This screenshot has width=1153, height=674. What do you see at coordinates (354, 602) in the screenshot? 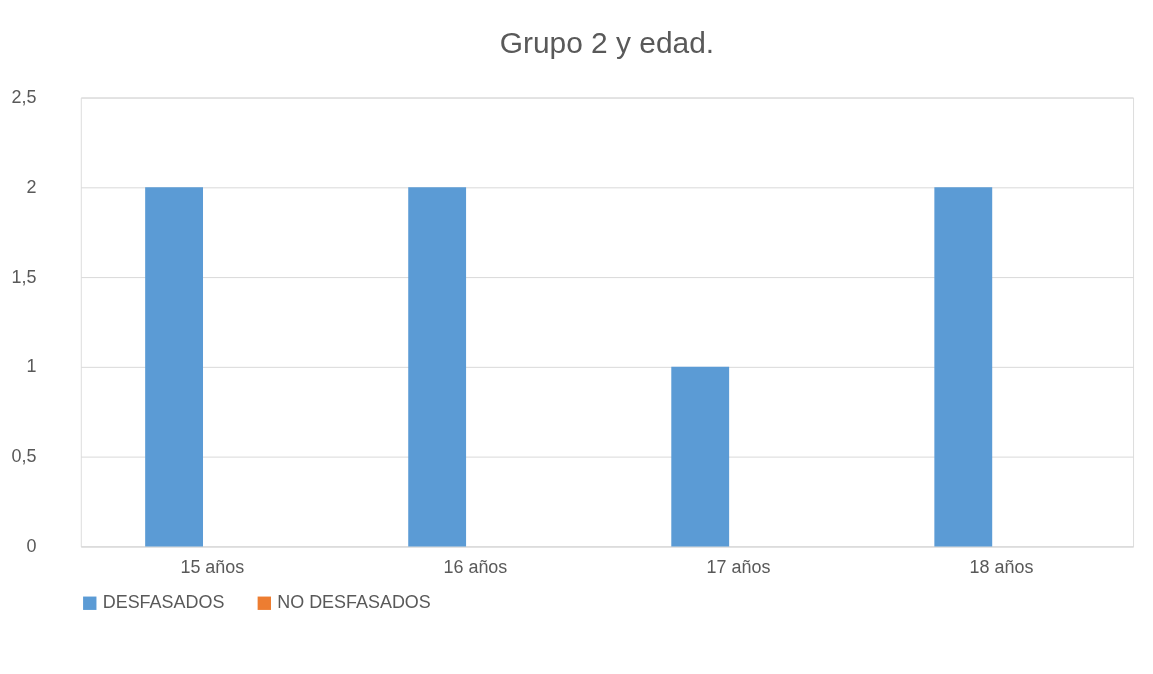
I see `legend-label: NO DESFASADOS` at bounding box center [354, 602].